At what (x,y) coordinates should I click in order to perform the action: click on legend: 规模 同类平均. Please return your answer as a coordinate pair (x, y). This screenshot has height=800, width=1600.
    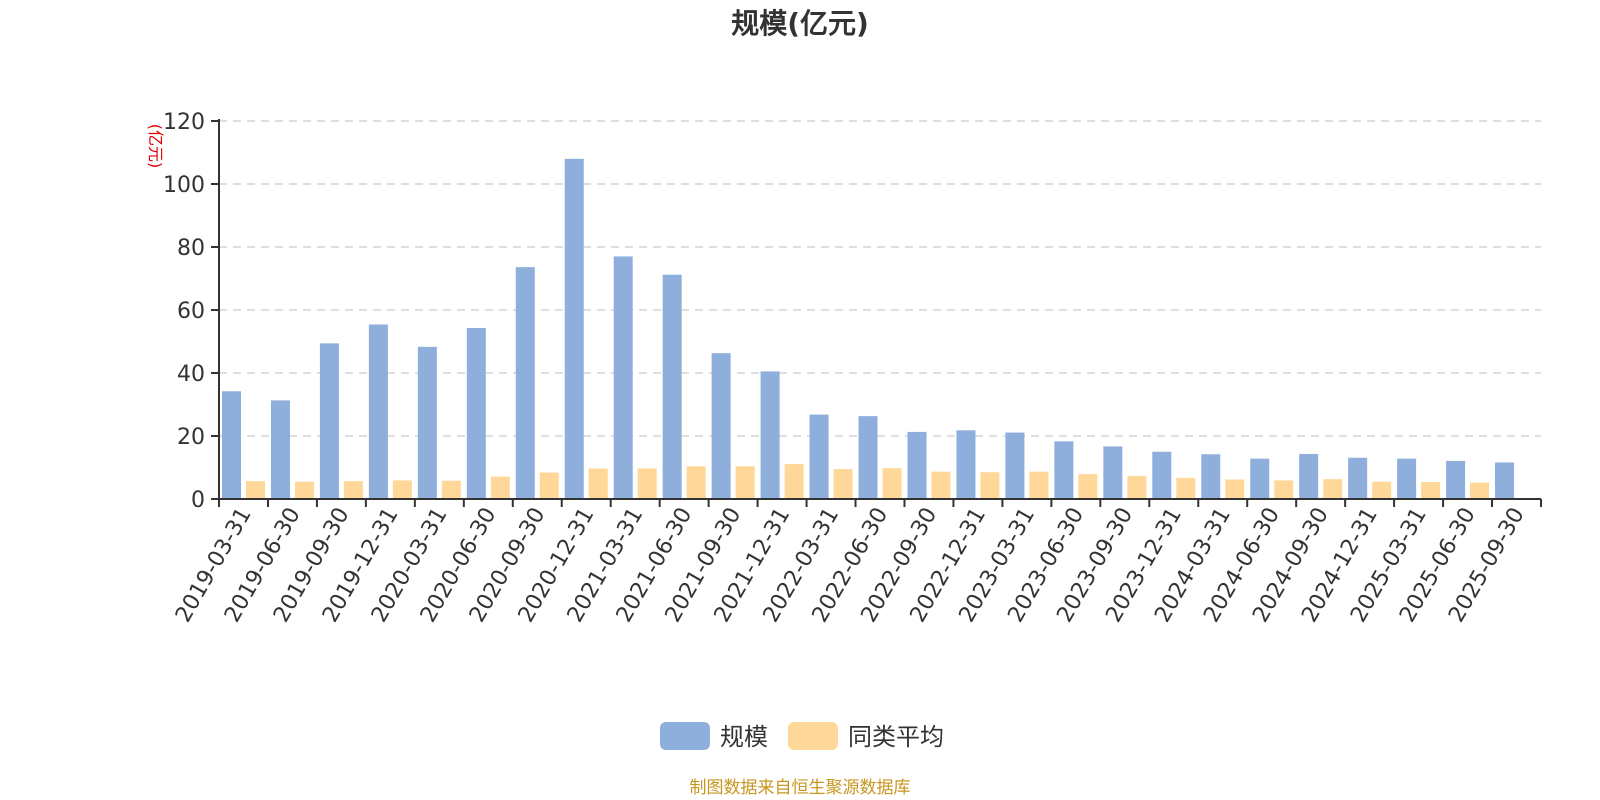
    Looking at the image, I should click on (802, 736).